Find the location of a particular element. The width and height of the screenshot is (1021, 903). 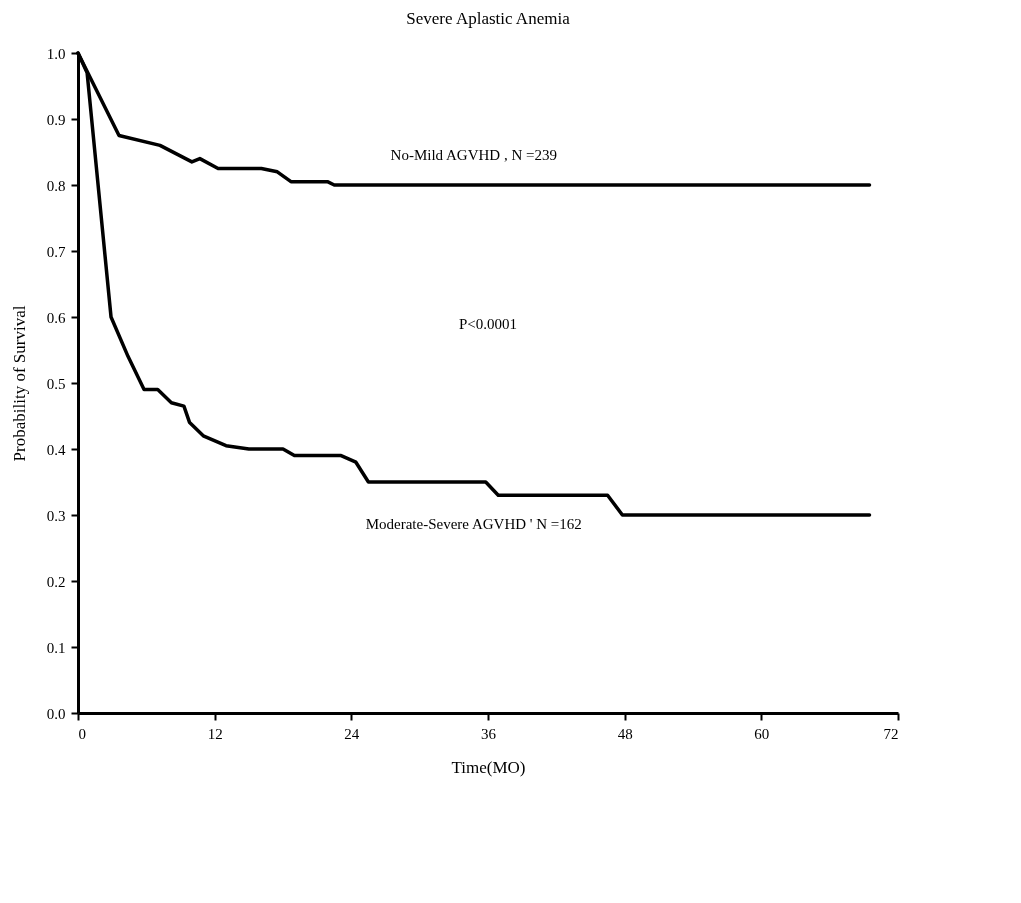

x-tick-label: 12 is located at coordinates (215, 733).